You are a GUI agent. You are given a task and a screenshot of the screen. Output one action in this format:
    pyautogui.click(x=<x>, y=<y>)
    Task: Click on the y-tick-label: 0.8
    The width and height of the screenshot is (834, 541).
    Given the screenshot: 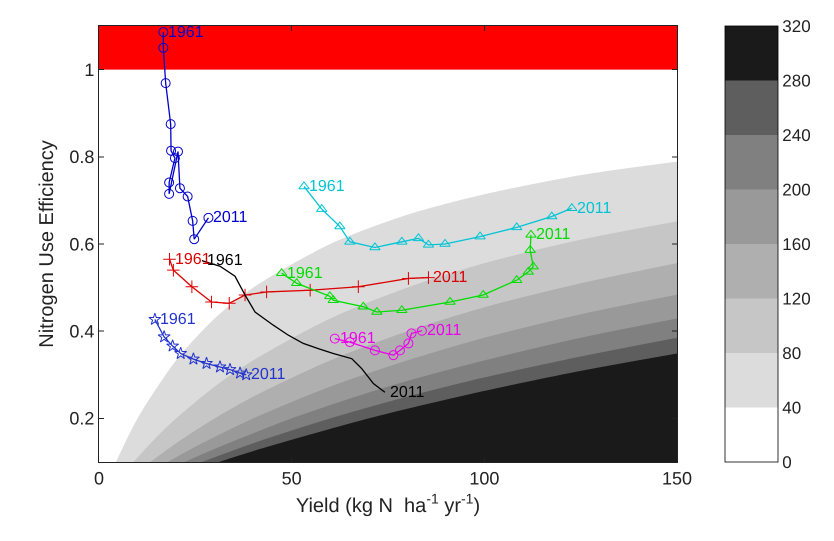 What is the action you would take?
    pyautogui.click(x=81, y=157)
    